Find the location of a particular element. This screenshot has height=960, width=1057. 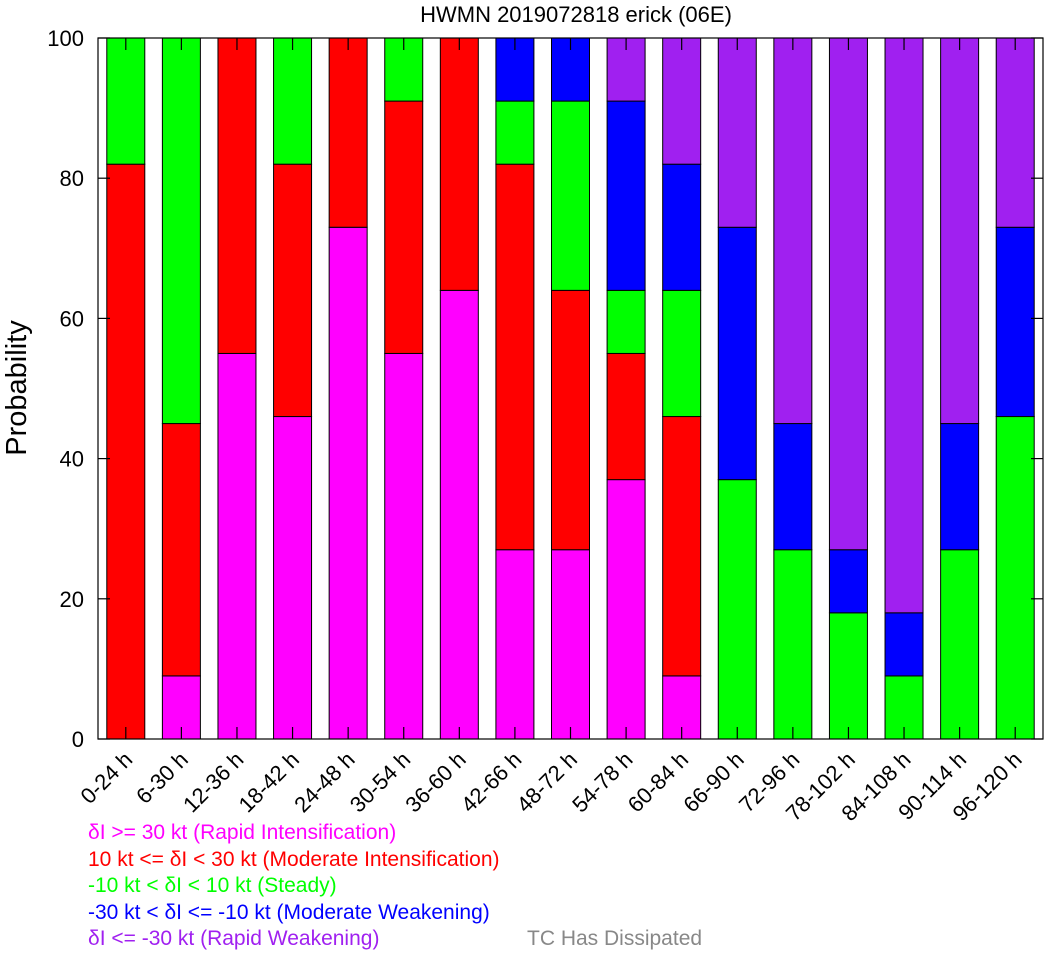

legend-entry-5: δI <= -30 kt (Rapid Weakening) is located at coordinates (234, 938).